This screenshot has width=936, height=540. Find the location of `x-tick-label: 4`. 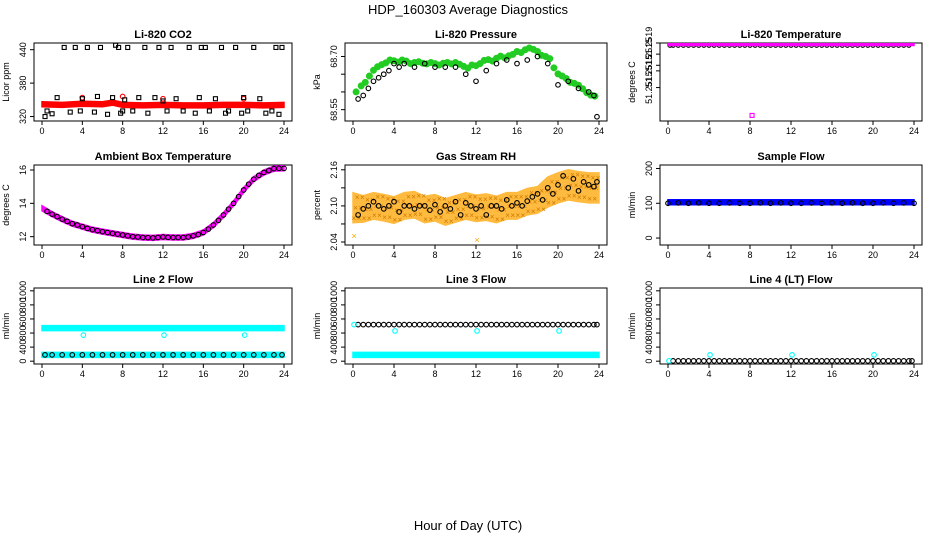

x-tick-label: 4 is located at coordinates (82, 131).